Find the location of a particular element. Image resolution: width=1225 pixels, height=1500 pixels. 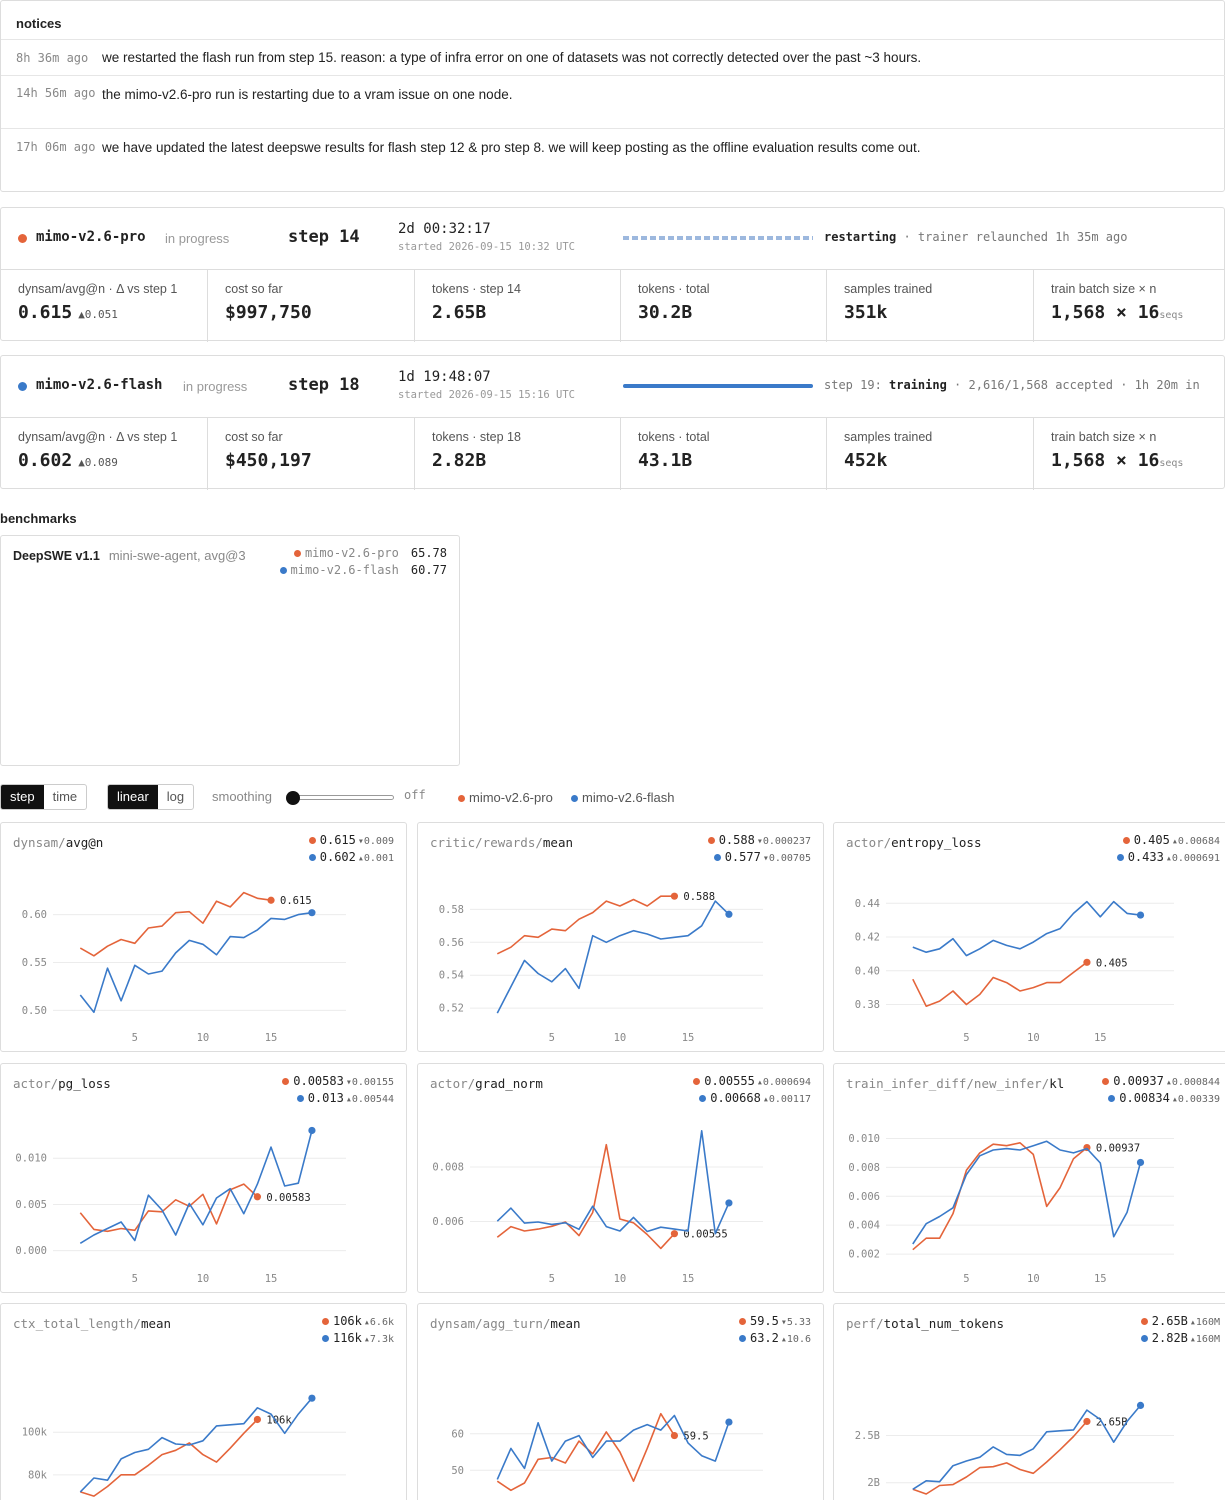

series-value: 0.013 is located at coordinates (325, 1098).